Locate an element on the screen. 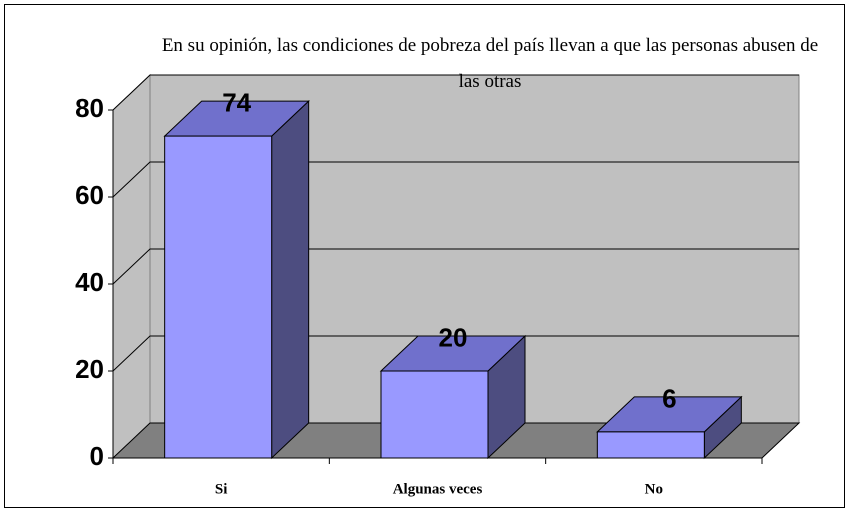 The width and height of the screenshot is (849, 512). value-label: 6 is located at coordinates (669, 398).